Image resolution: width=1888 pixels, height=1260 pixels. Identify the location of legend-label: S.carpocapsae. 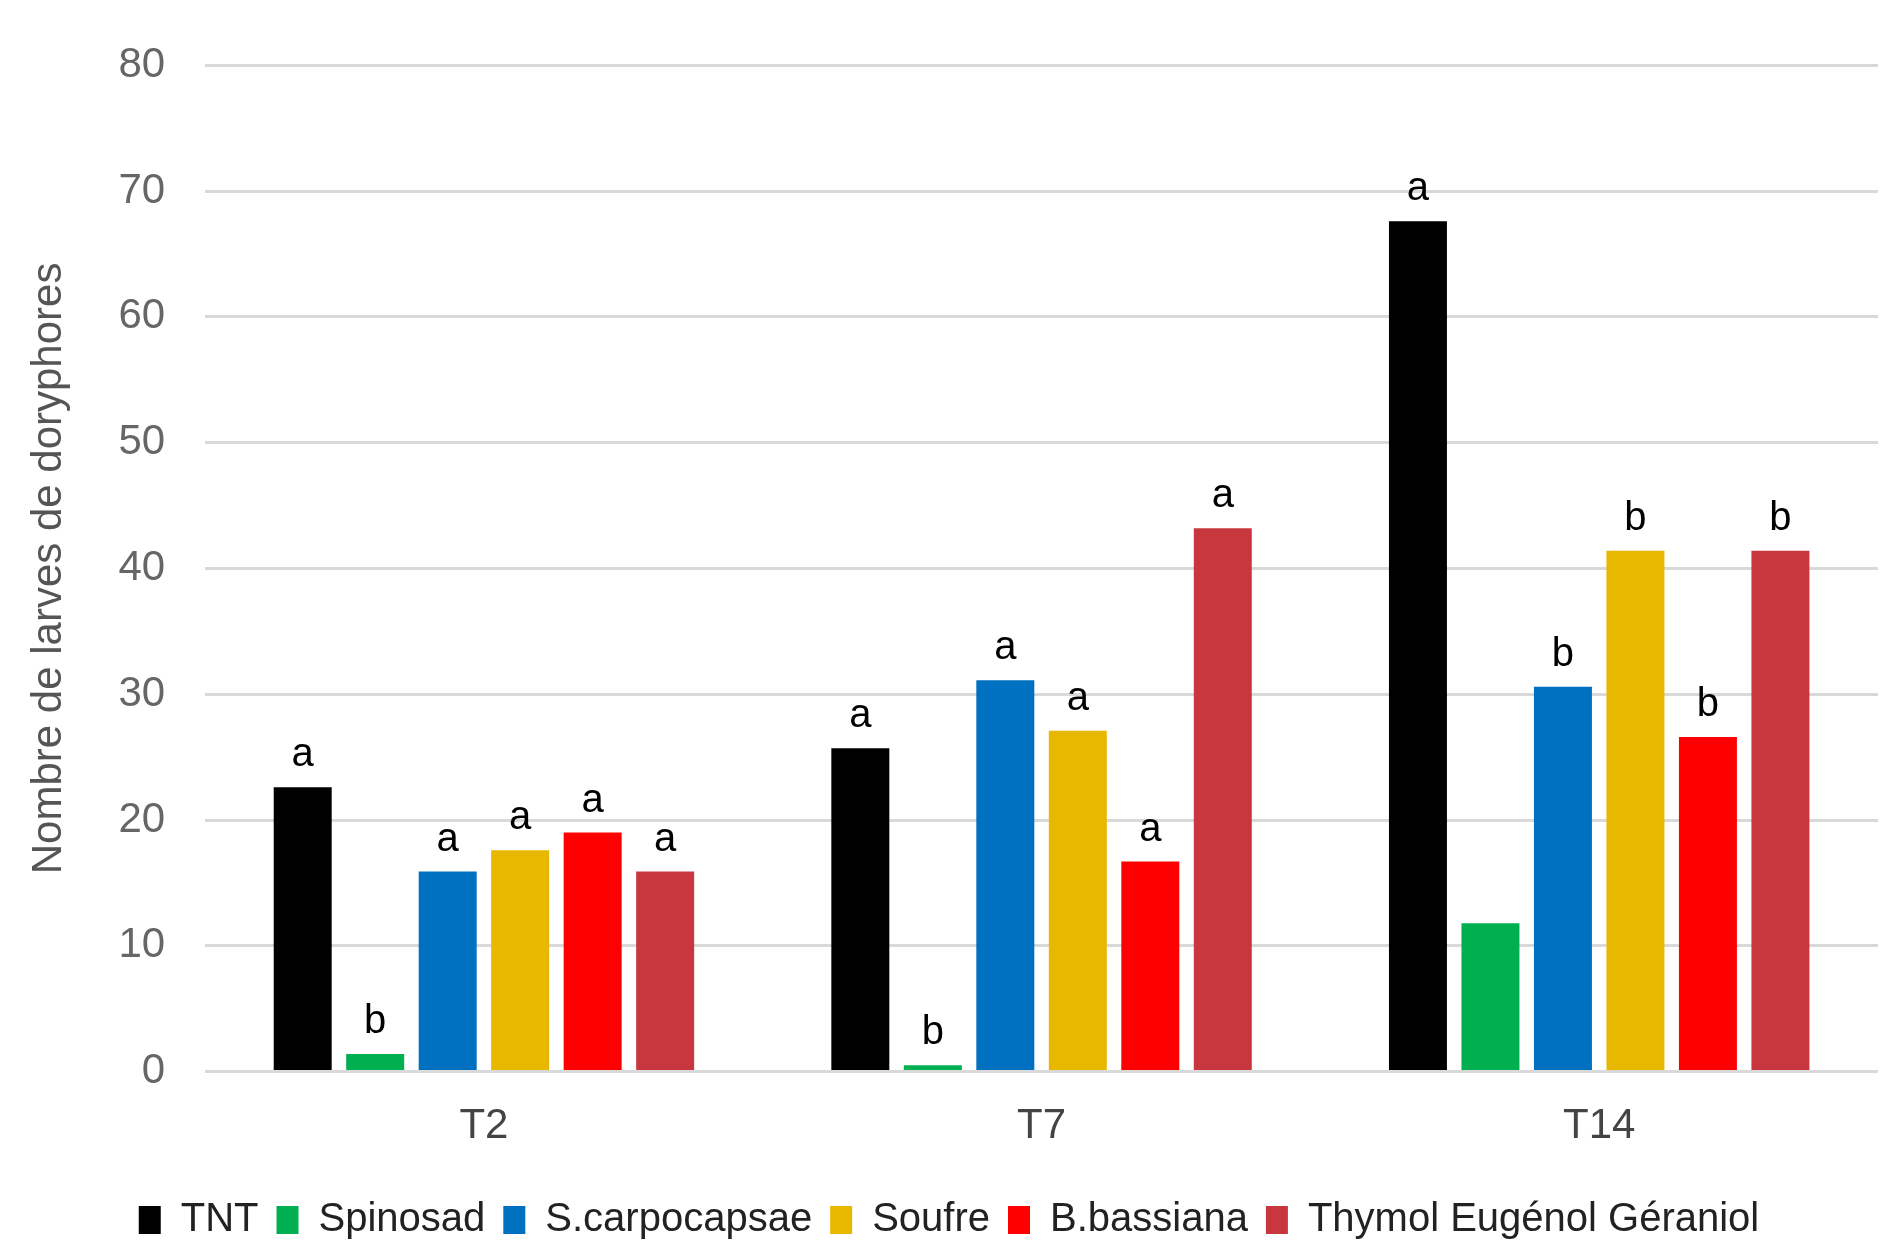
(679, 1217).